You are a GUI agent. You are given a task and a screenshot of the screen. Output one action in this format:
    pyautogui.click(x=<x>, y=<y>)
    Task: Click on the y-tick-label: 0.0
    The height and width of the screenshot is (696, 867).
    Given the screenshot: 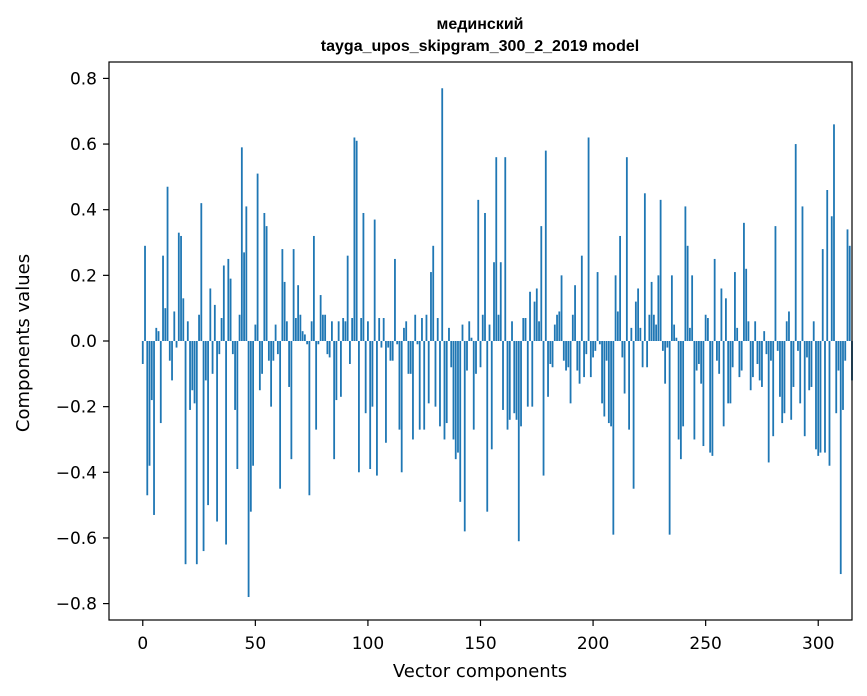 What is the action you would take?
    pyautogui.click(x=83, y=342)
    